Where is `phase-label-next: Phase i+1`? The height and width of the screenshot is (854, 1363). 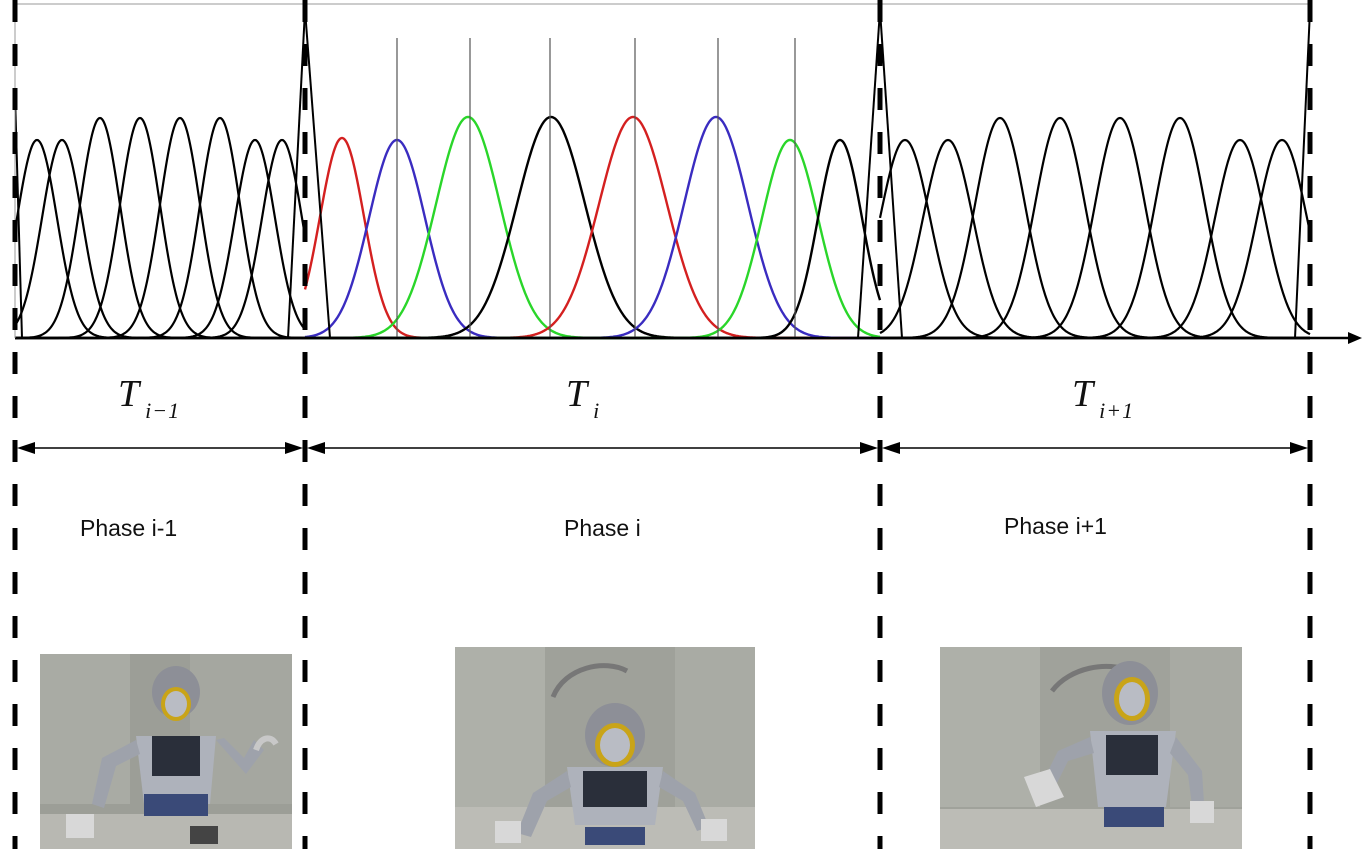
phase-label-next: Phase i+1 is located at coordinates (1055, 526).